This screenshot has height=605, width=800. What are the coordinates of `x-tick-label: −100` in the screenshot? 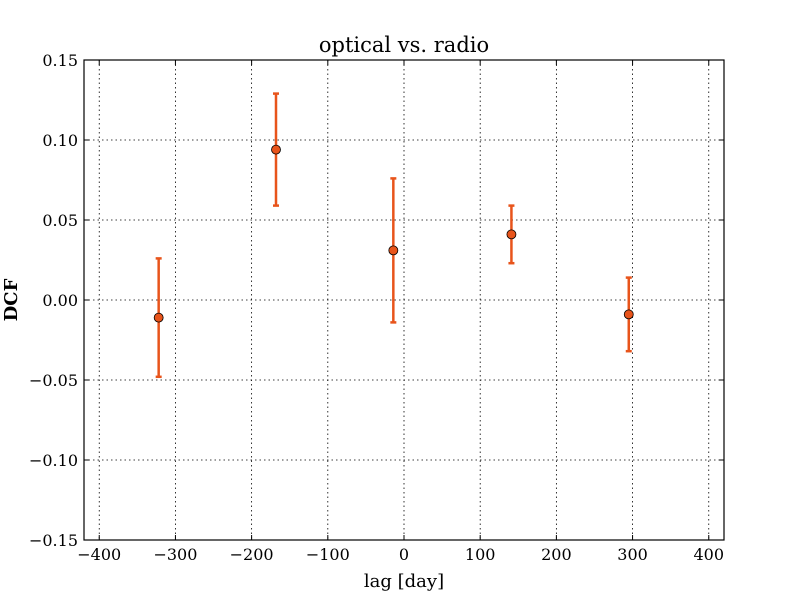 It's located at (328, 554).